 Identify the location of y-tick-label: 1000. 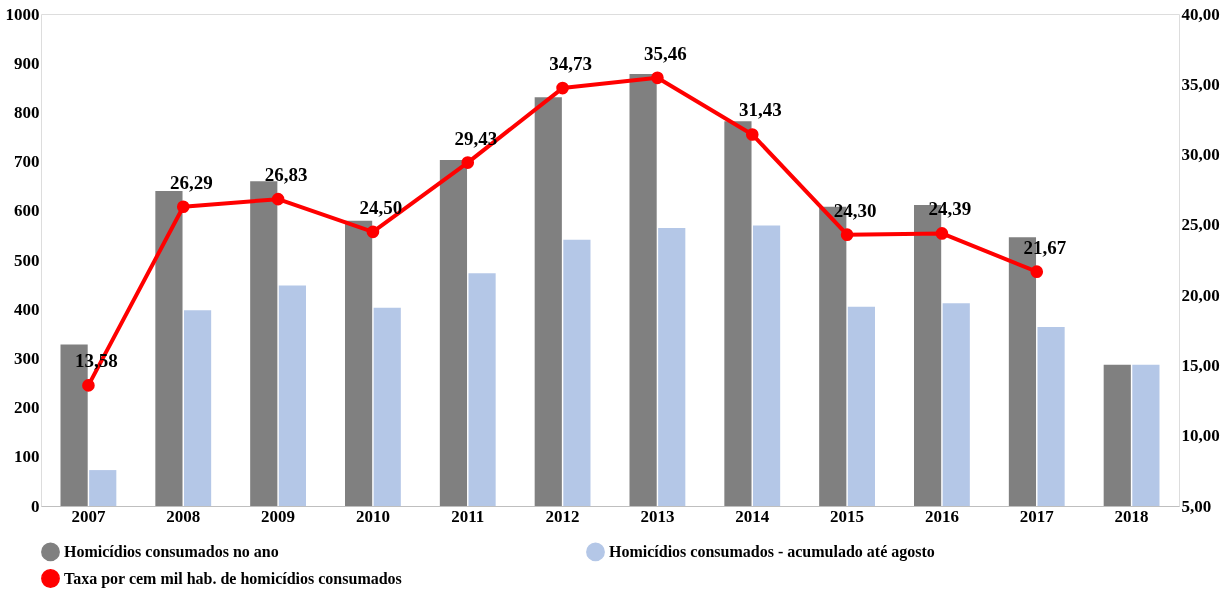
(22, 14).